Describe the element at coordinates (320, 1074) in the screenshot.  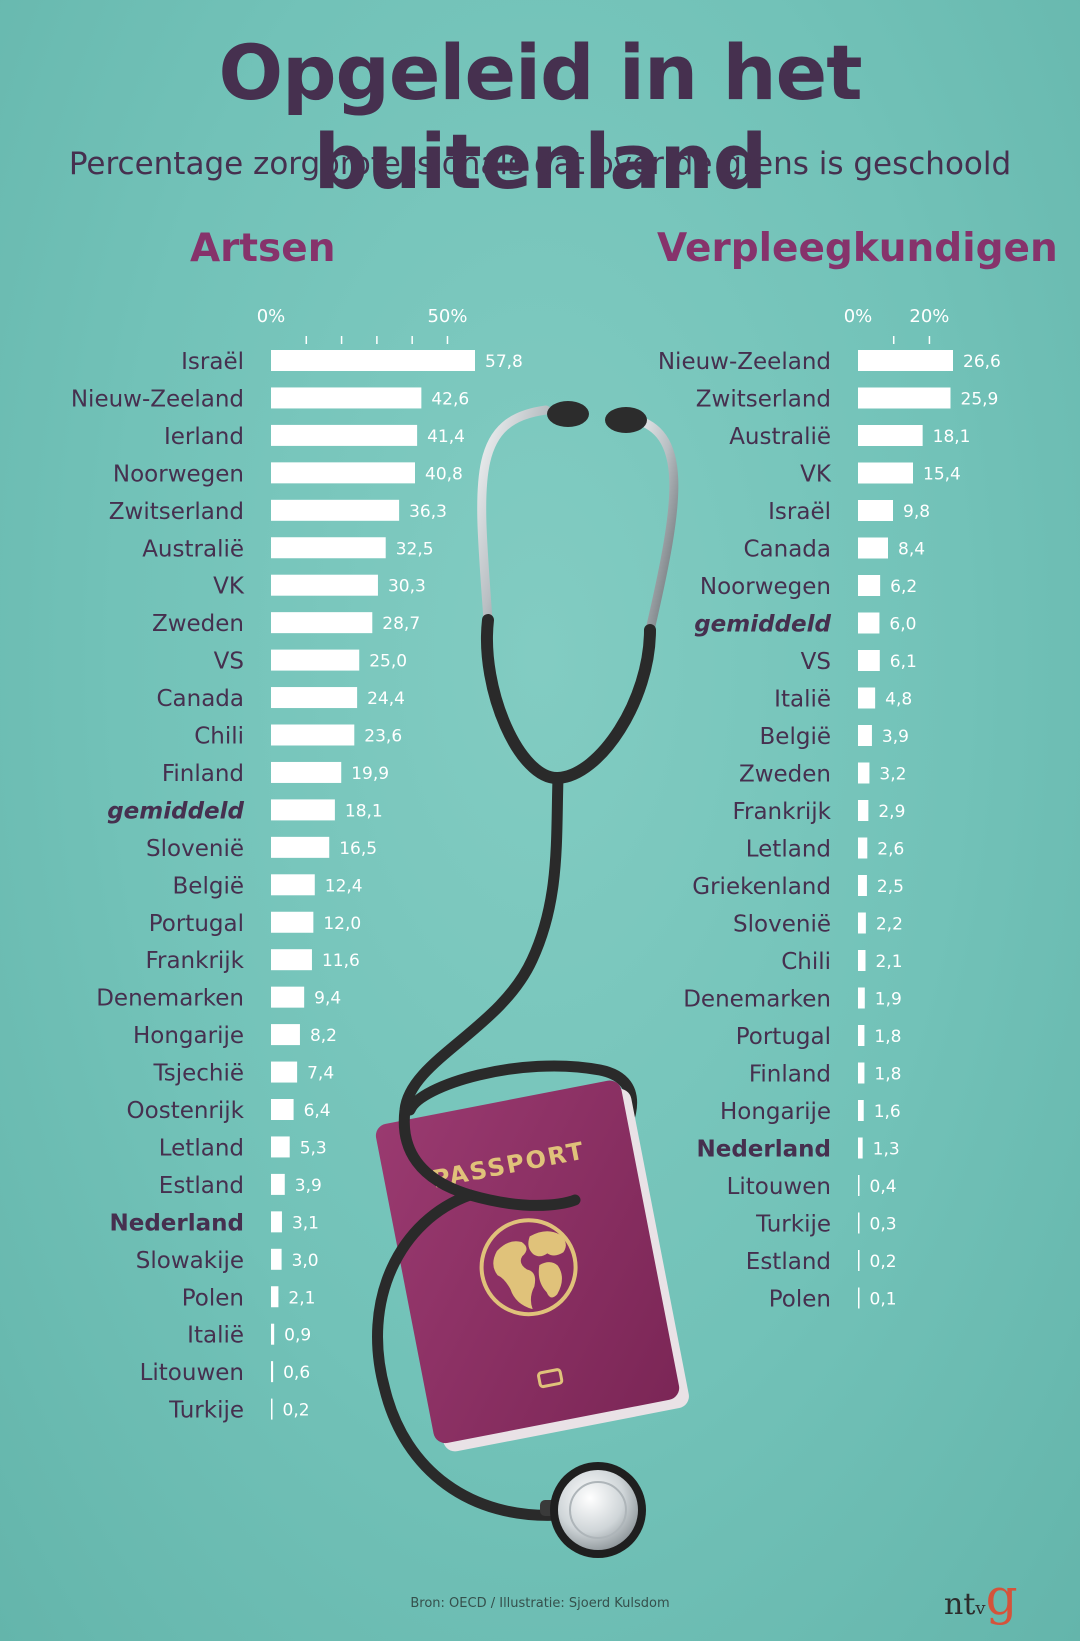
I see `value-label: 7,4` at that location.